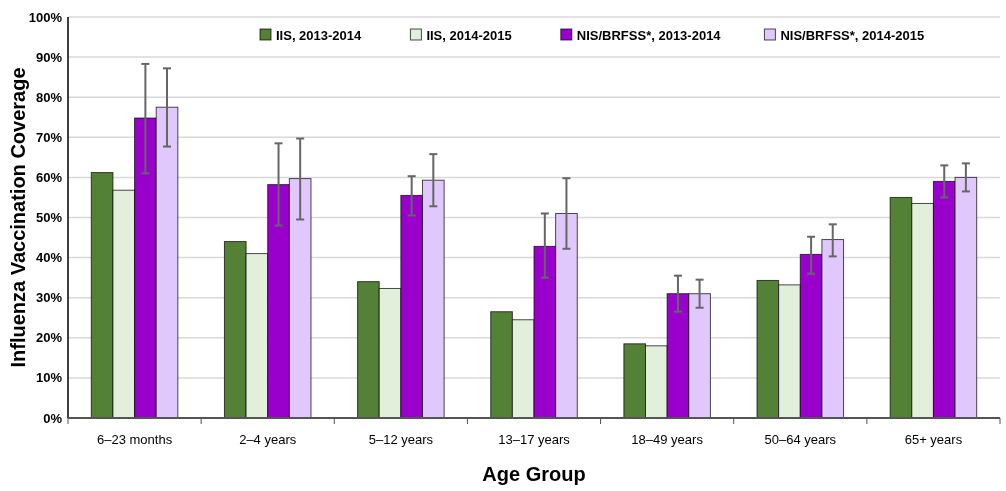 Image resolution: width=1006 pixels, height=491 pixels. Describe the element at coordinates (18, 217) in the screenshot. I see `y-axis-title: Influenza Vaccination Coverage` at that location.